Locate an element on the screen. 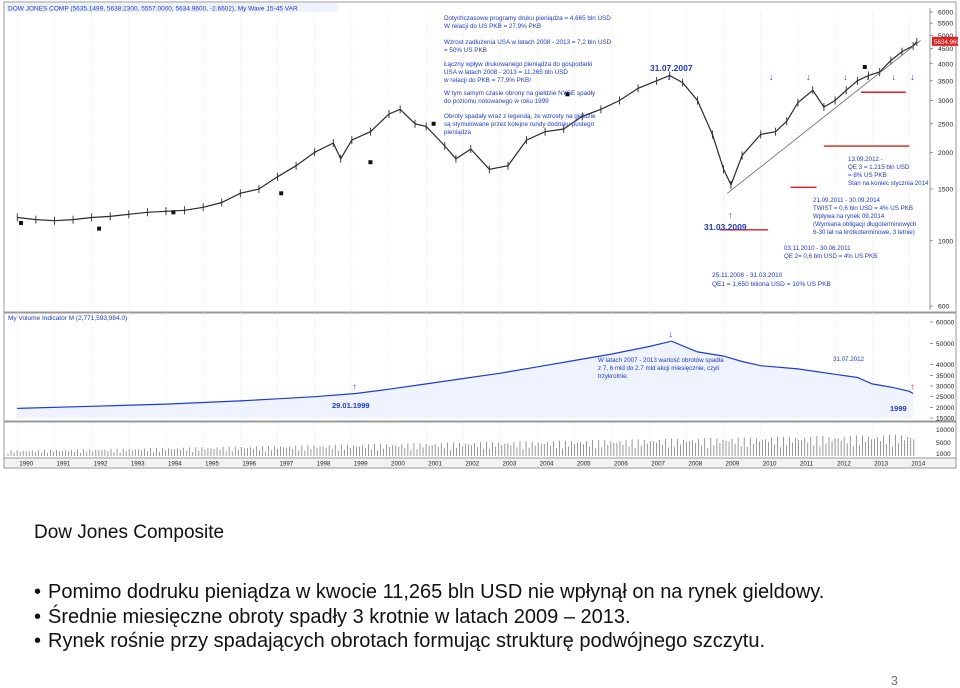 This screenshot has width=960, height=688. x-tick-label: 1994 is located at coordinates (175, 464).